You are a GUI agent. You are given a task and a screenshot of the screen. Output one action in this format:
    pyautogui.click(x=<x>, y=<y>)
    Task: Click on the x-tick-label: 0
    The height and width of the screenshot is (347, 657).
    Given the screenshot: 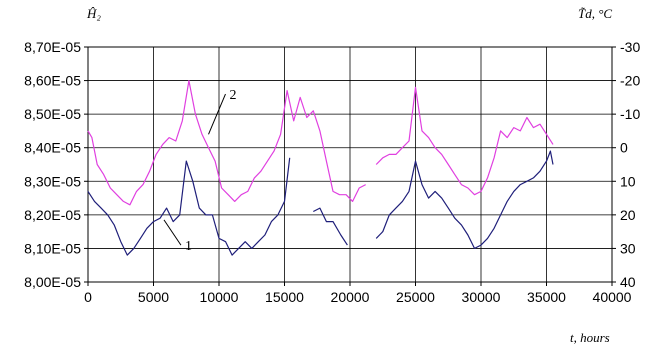 What is the action you would take?
    pyautogui.click(x=88, y=297)
    